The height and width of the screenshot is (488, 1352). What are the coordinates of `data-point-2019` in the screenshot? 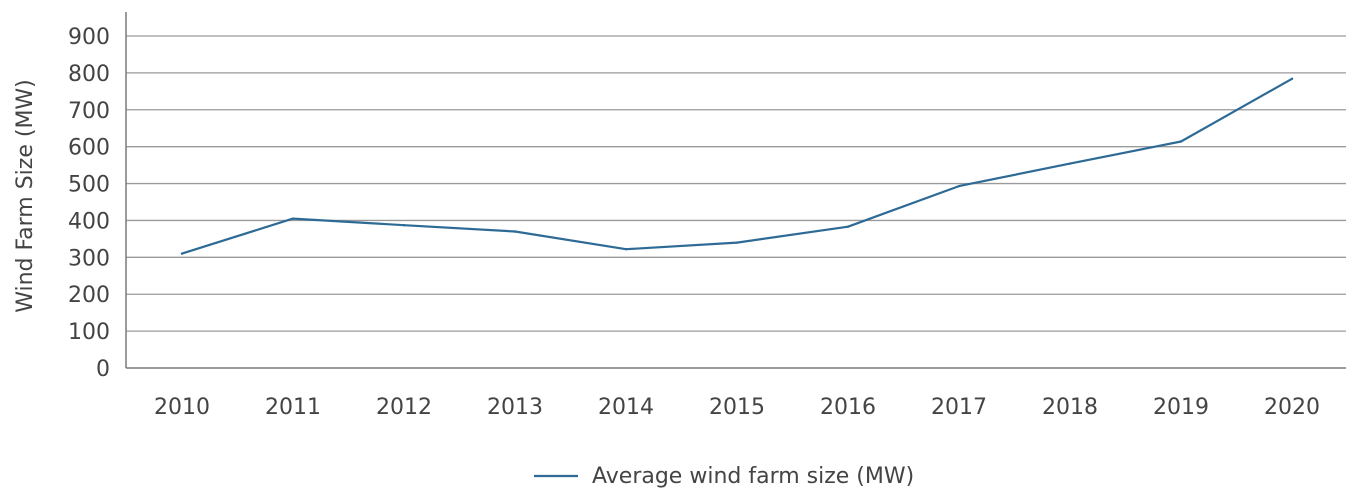 It's located at (1181, 141).